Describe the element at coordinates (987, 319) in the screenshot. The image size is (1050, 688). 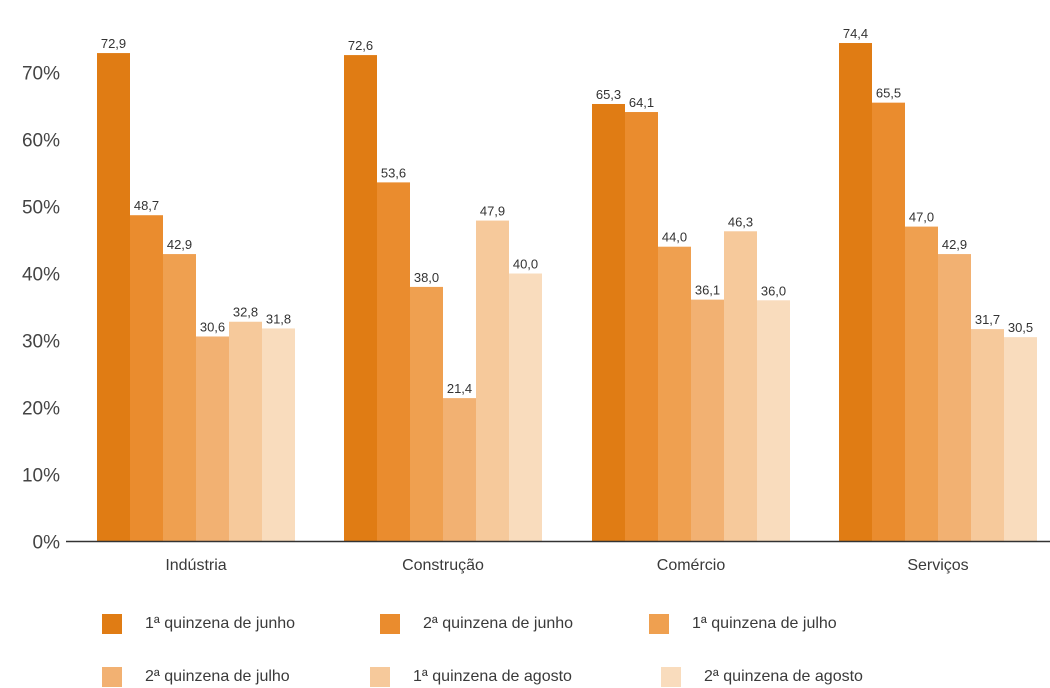
I see `data-label: 31,7` at that location.